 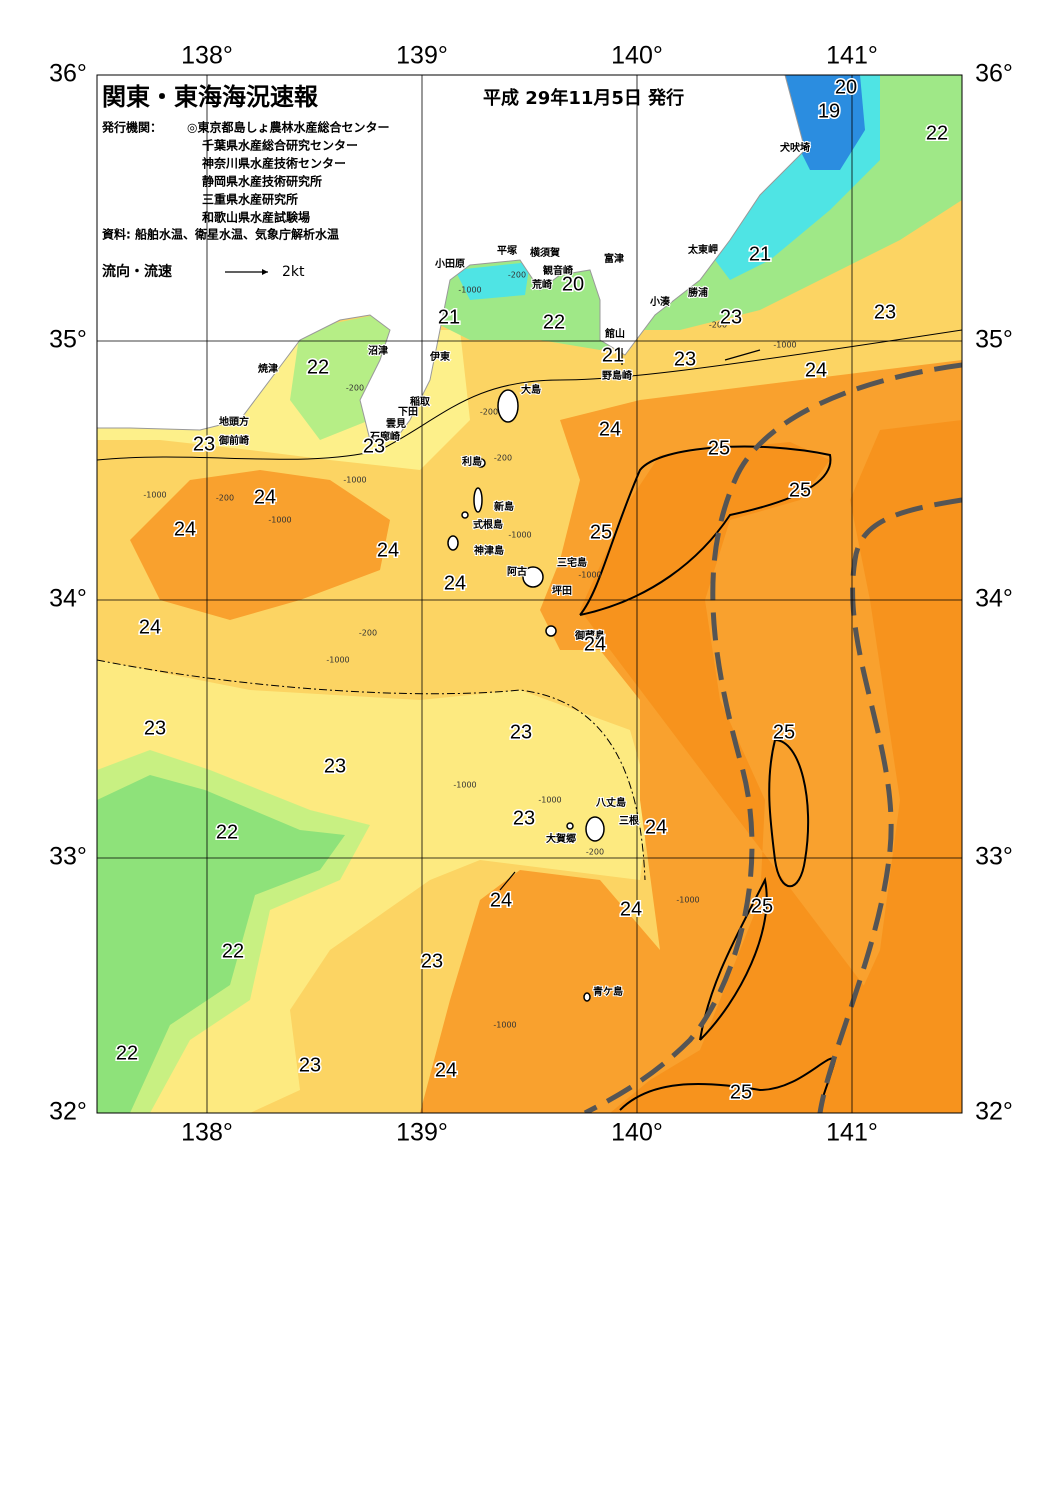 What do you see at coordinates (274, 163) in the screenshot?
I see `issuer: 神奈川県水産技術センター` at bounding box center [274, 163].